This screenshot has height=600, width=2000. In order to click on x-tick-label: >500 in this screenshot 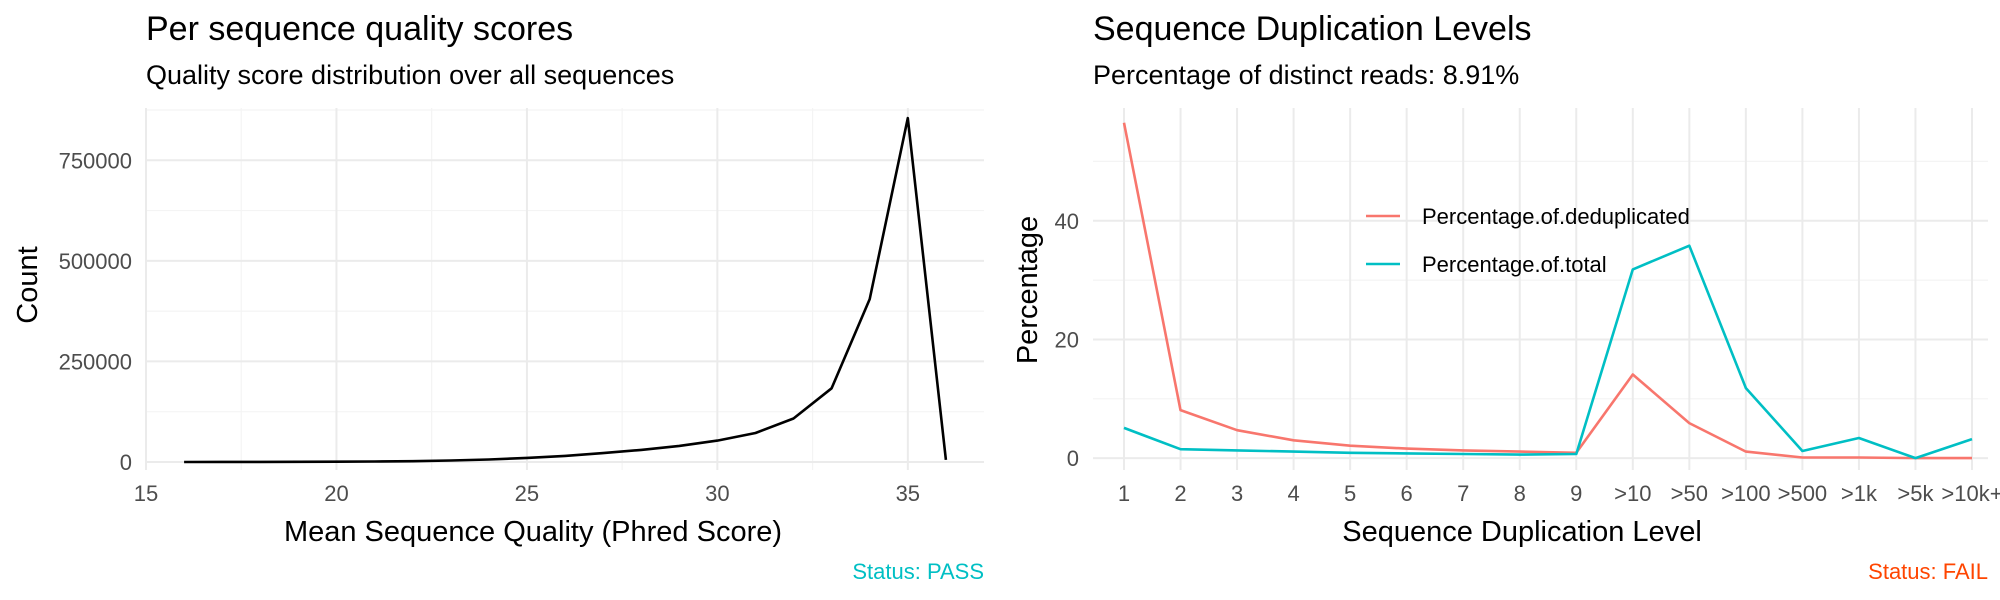, I will do `click(1803, 493)`.